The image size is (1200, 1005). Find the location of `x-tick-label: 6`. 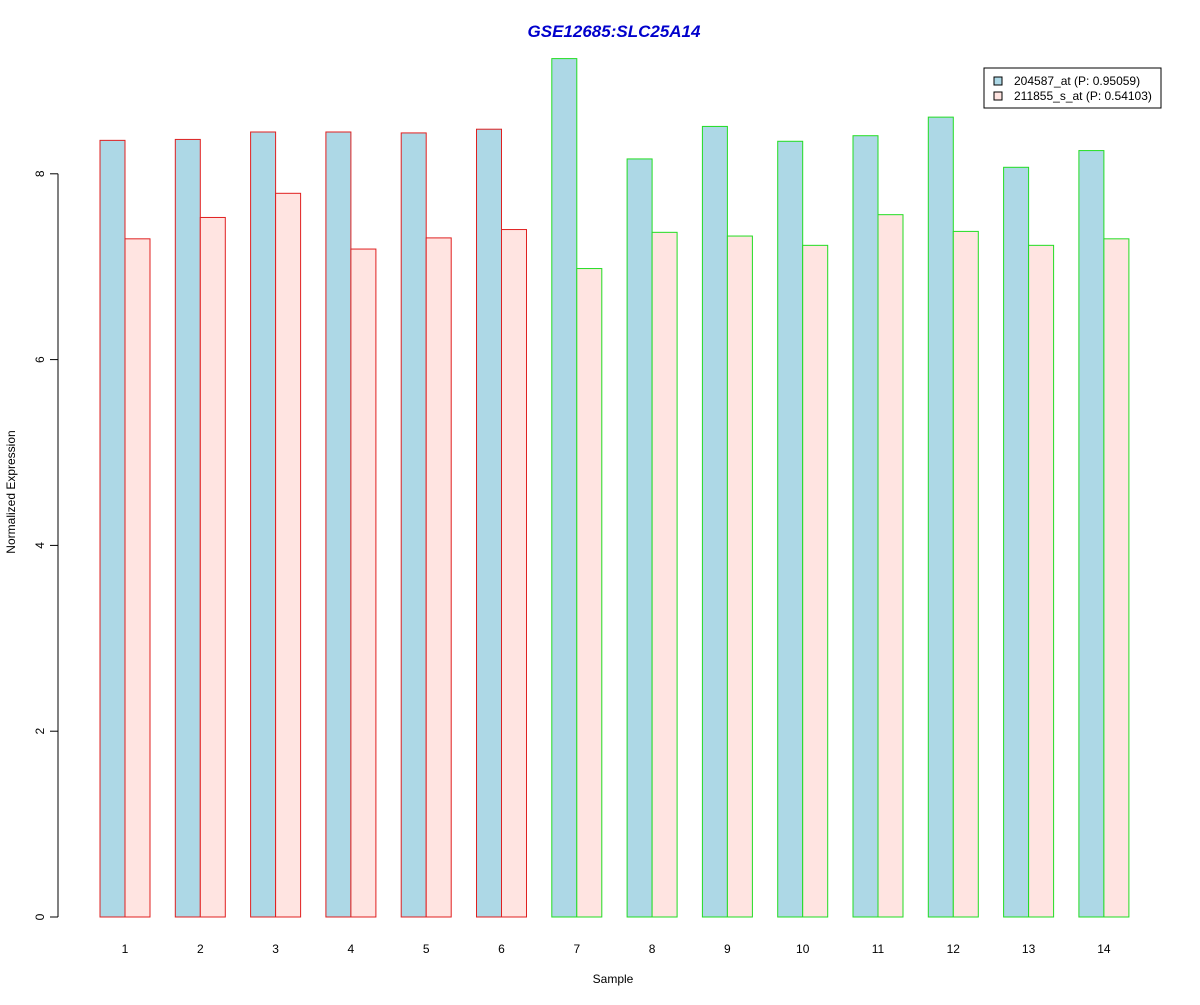

x-tick-label: 6 is located at coordinates (501, 949).